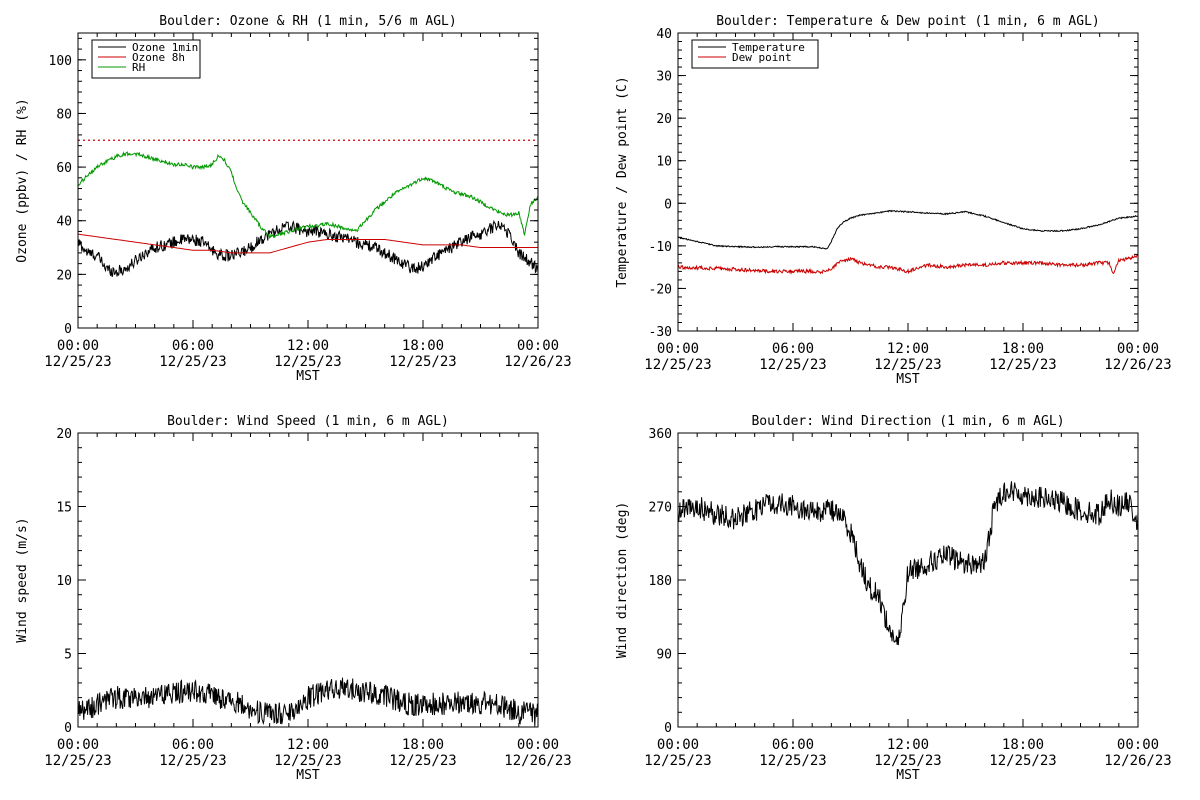 The height and width of the screenshot is (800, 1200). Describe the element at coordinates (664, 77) in the screenshot. I see `y-tick-label: 30` at that location.